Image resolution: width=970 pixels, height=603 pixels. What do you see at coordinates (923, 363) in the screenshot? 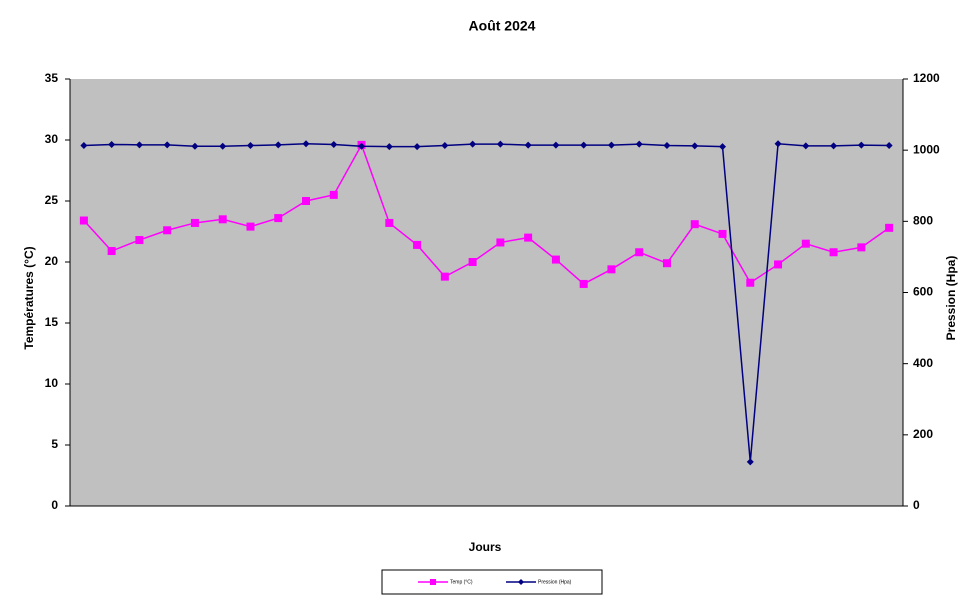
I see `y2-tick-label: 400` at bounding box center [923, 363].